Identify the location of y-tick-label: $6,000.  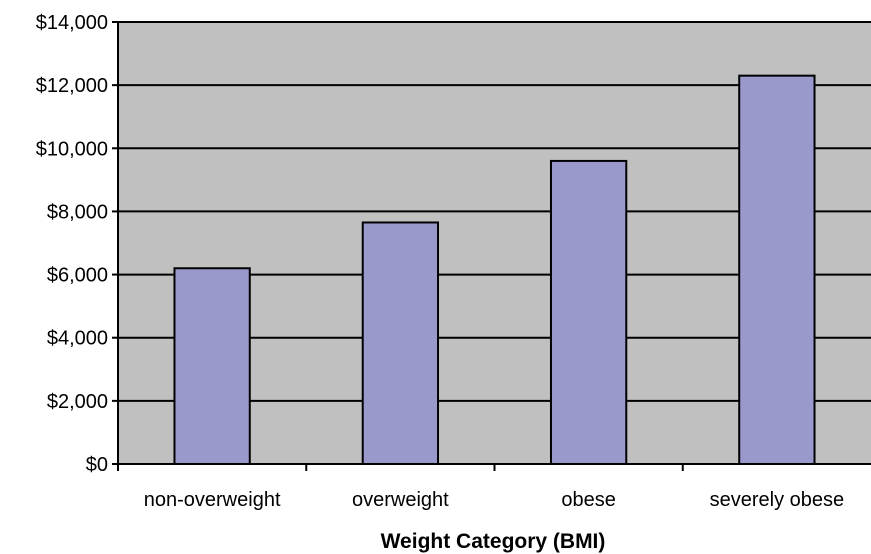
(77, 276).